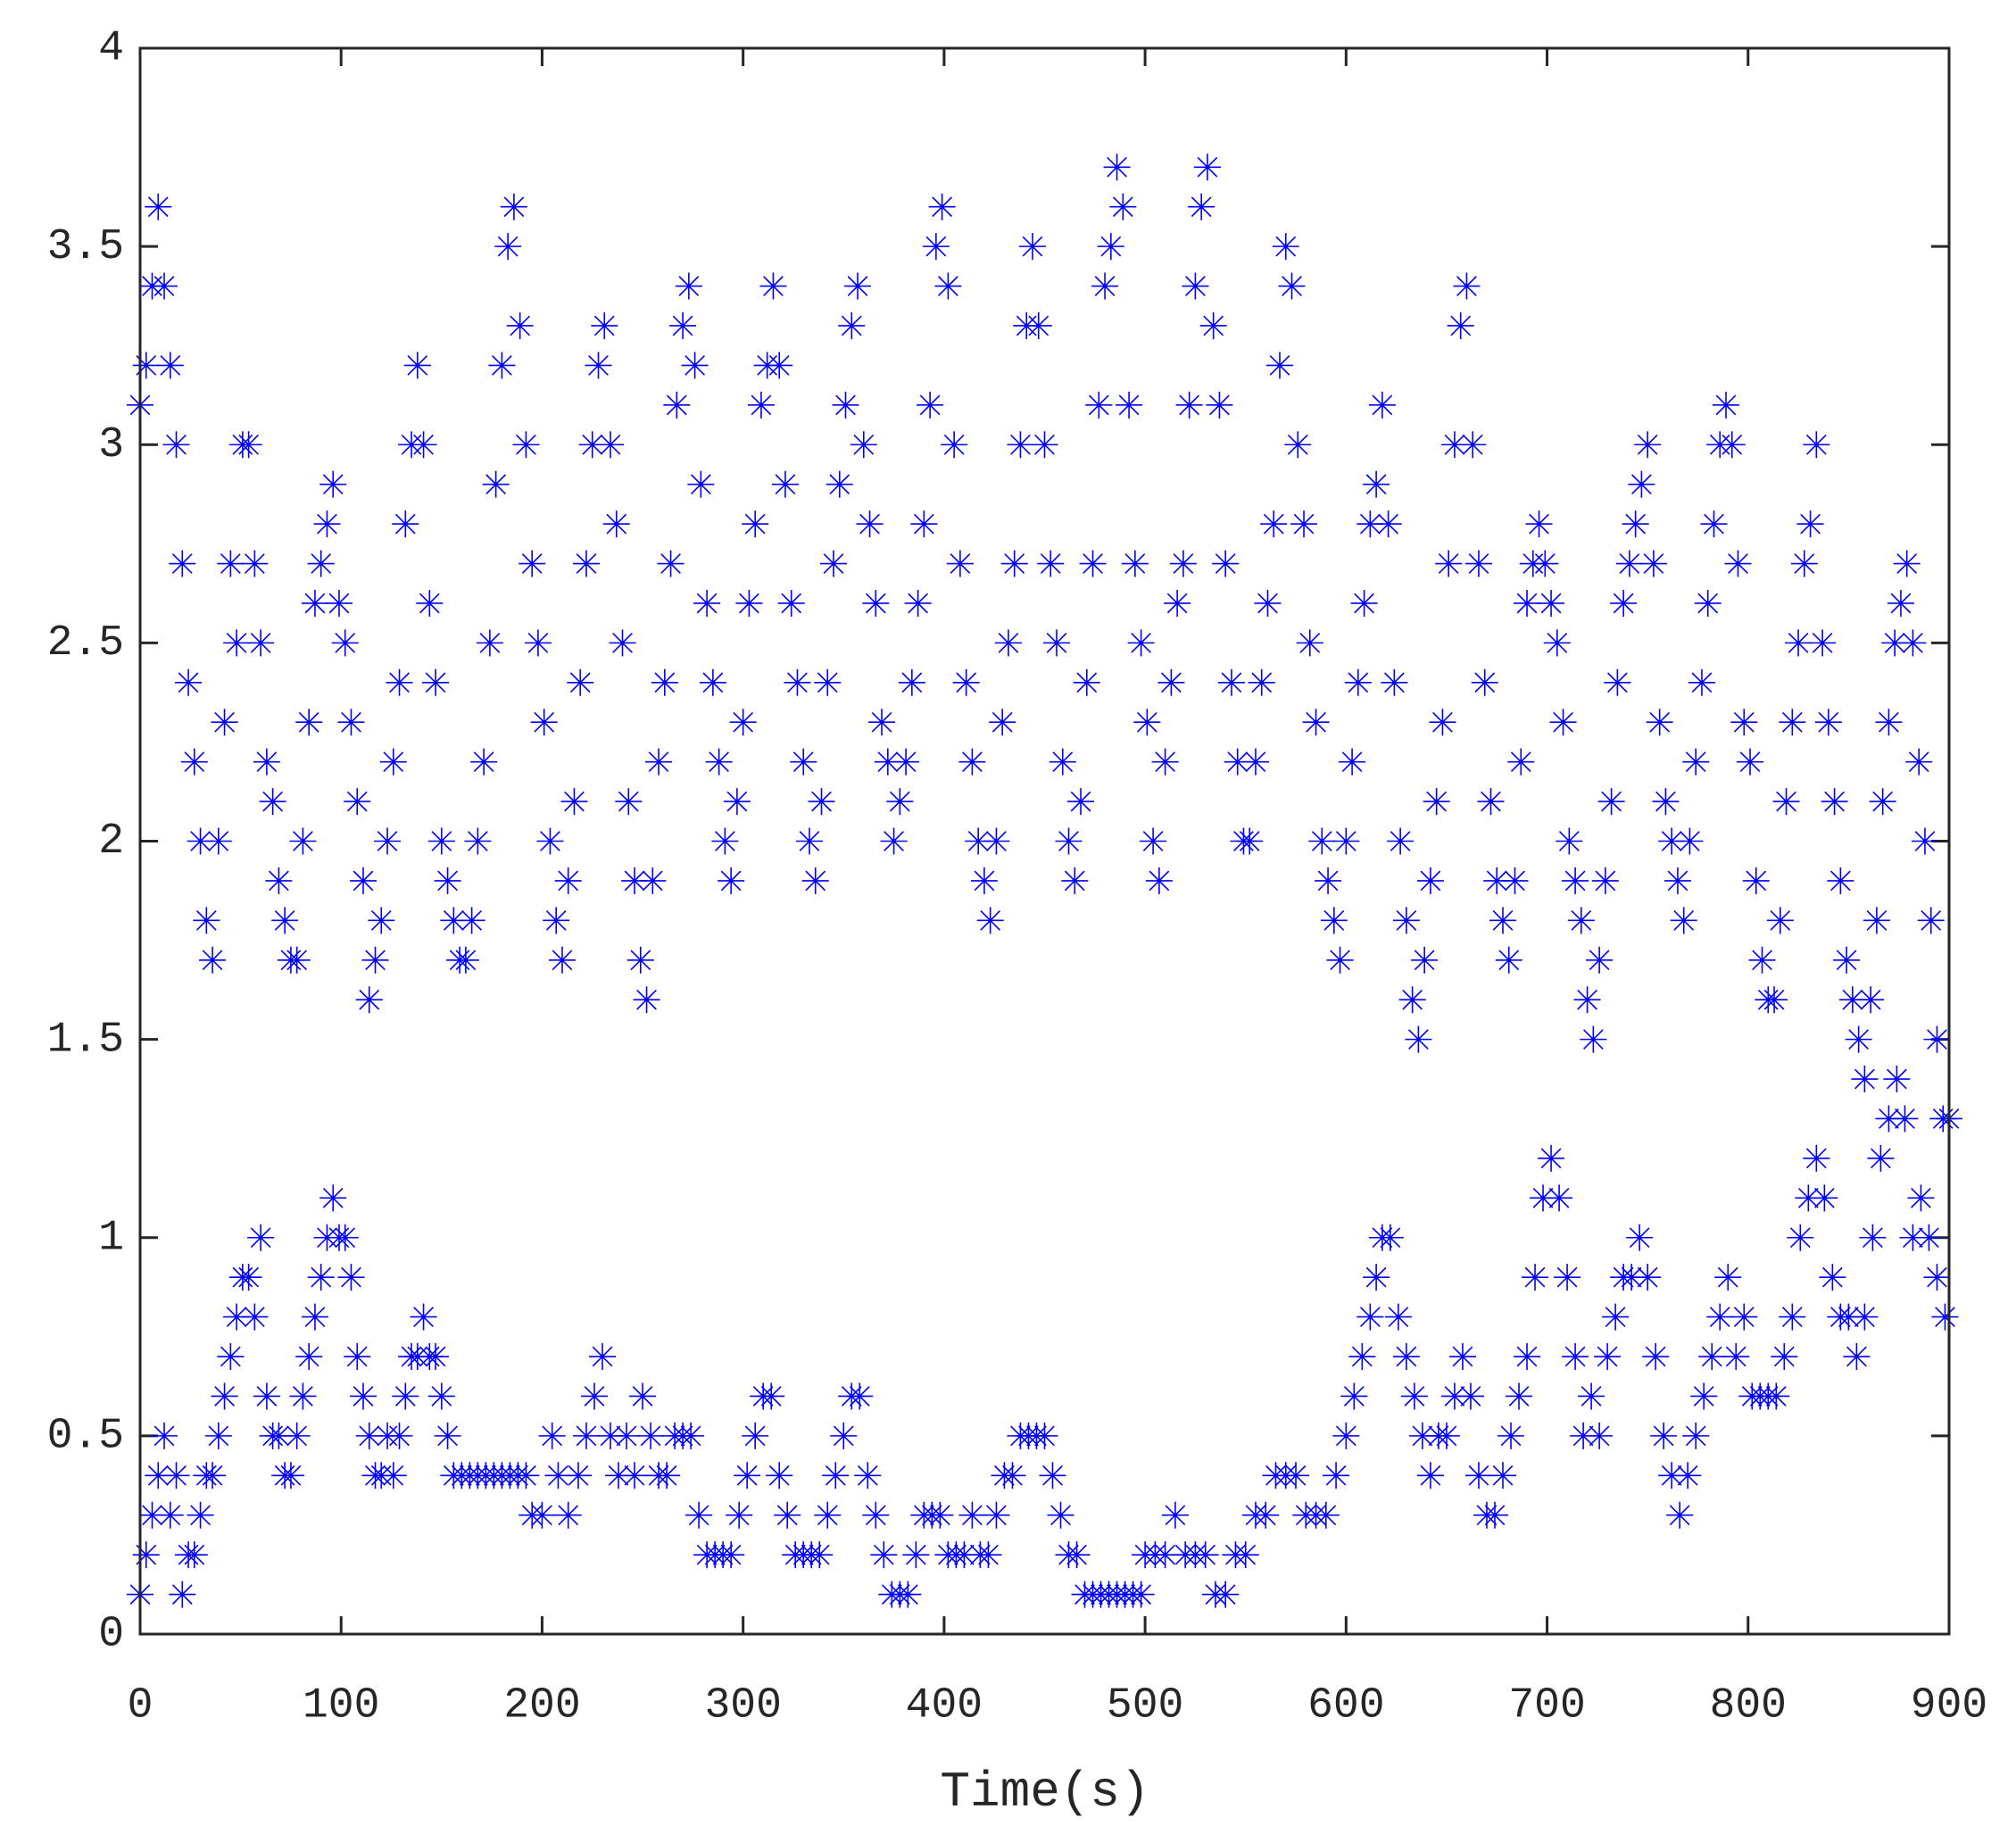 Image resolution: width=2016 pixels, height=1834 pixels. What do you see at coordinates (111, 842) in the screenshot?
I see `y-tick-label: 2` at bounding box center [111, 842].